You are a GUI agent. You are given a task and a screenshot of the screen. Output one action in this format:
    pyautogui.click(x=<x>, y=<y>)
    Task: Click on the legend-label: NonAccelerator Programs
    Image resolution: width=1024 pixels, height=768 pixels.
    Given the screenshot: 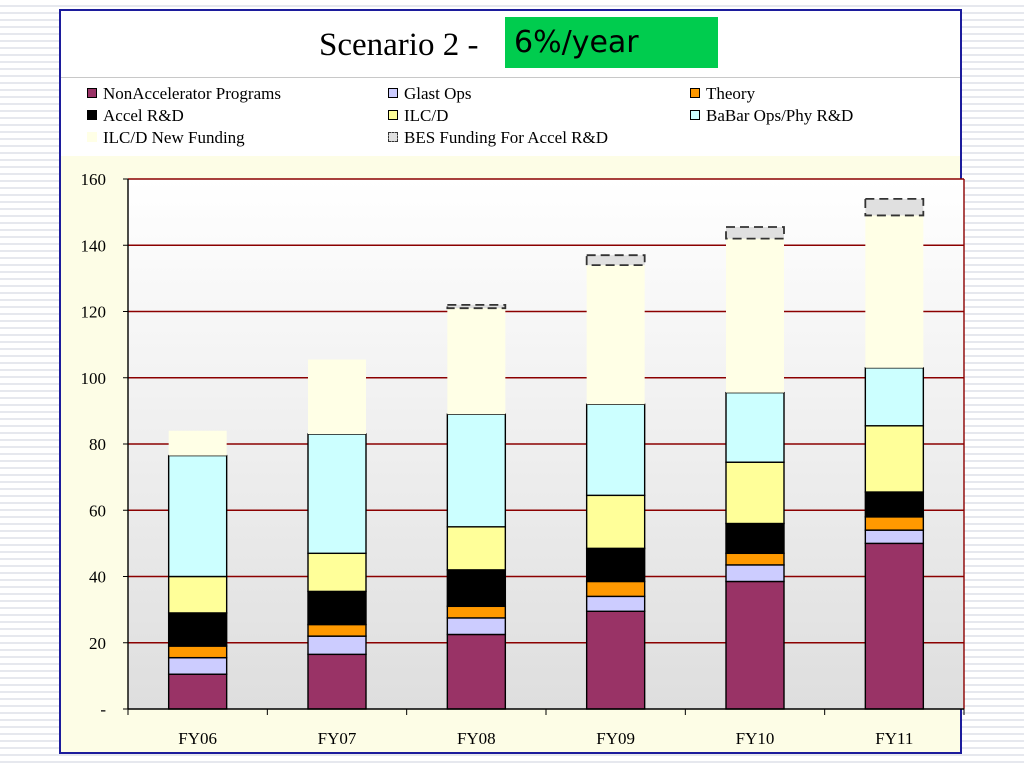 What is the action you would take?
    pyautogui.click(x=192, y=93)
    